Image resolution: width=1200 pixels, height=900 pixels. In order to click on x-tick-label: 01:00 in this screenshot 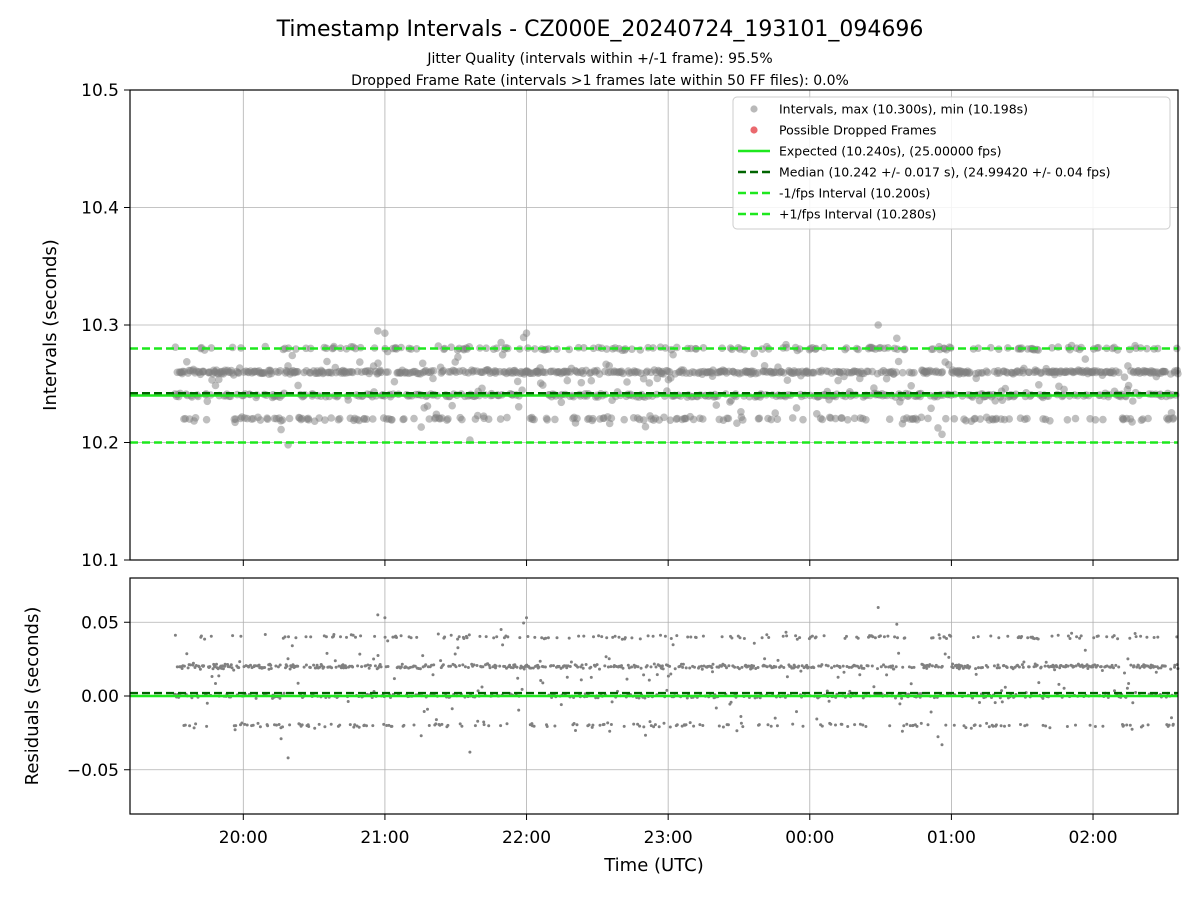, I will do `click(951, 838)`.